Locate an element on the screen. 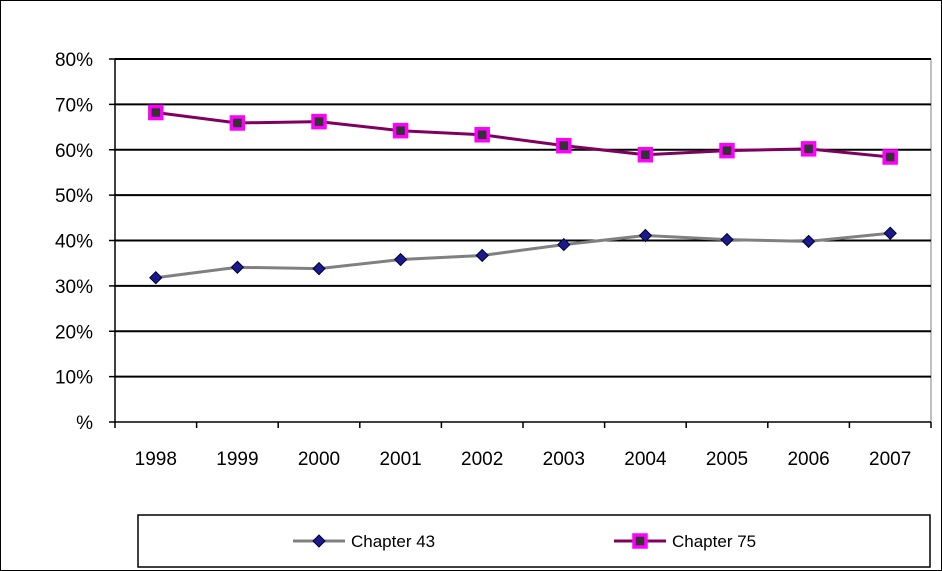 This screenshot has width=942, height=571. x-tick-label: 2007 is located at coordinates (890, 459).